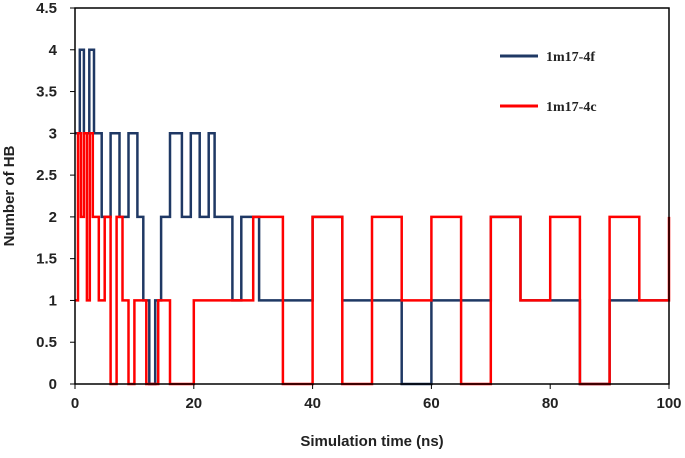  What do you see at coordinates (668, 403) in the screenshot?
I see `x-tick-label: 100` at bounding box center [668, 403].